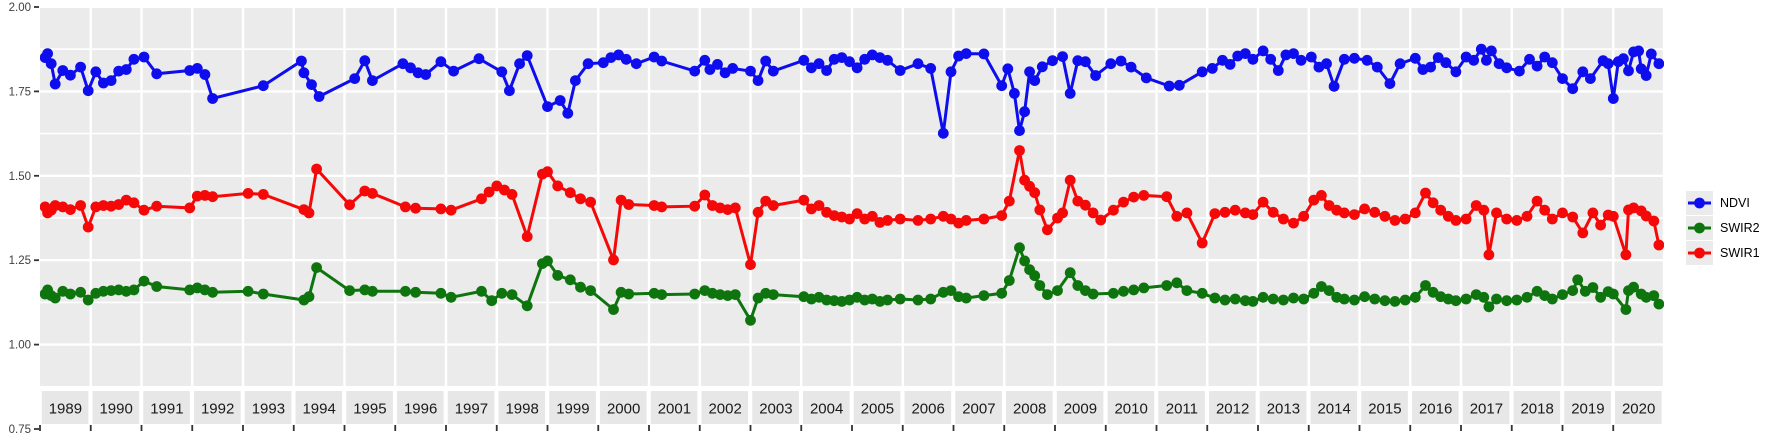 The image size is (1773, 442). Describe the element at coordinates (471, 409) in the screenshot. I see `year-strip-label: 1997` at that location.